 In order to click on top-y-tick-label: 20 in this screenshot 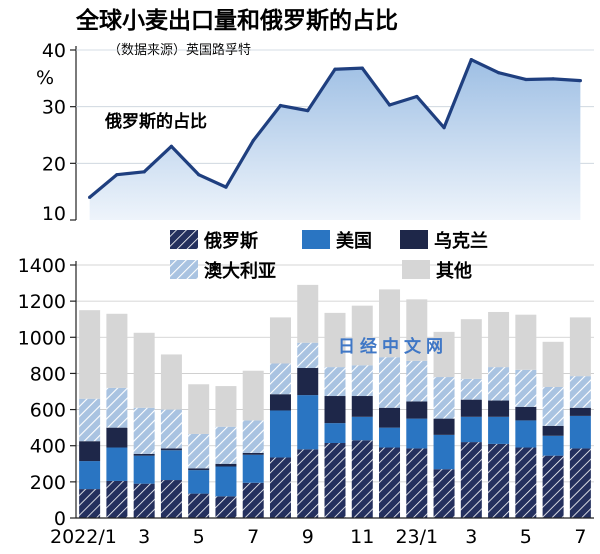, I will do `click(54, 164)`.